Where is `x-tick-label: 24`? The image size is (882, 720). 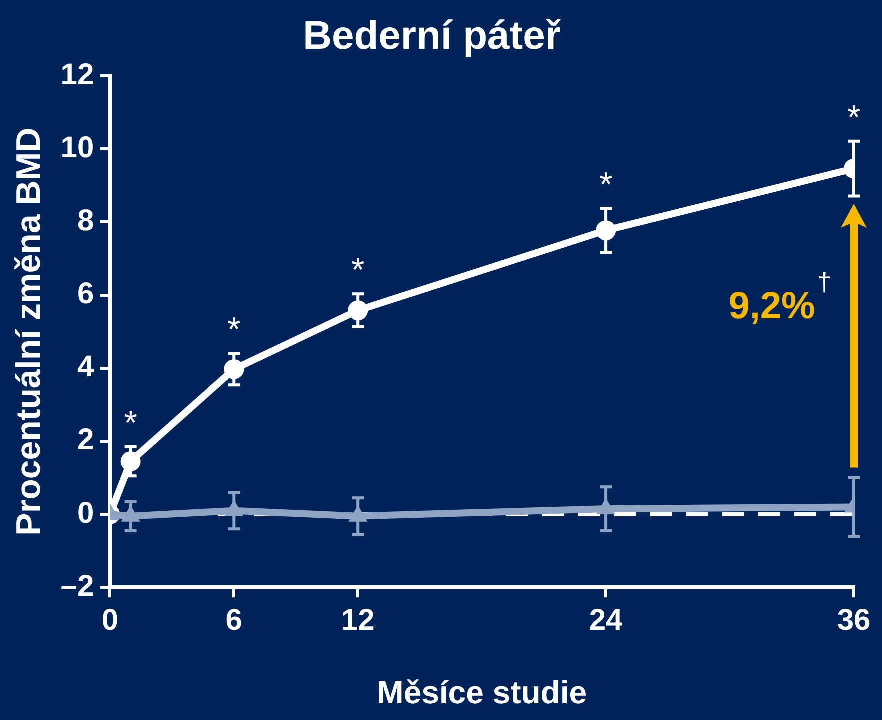 x-tick-label: 24 is located at coordinates (606, 620).